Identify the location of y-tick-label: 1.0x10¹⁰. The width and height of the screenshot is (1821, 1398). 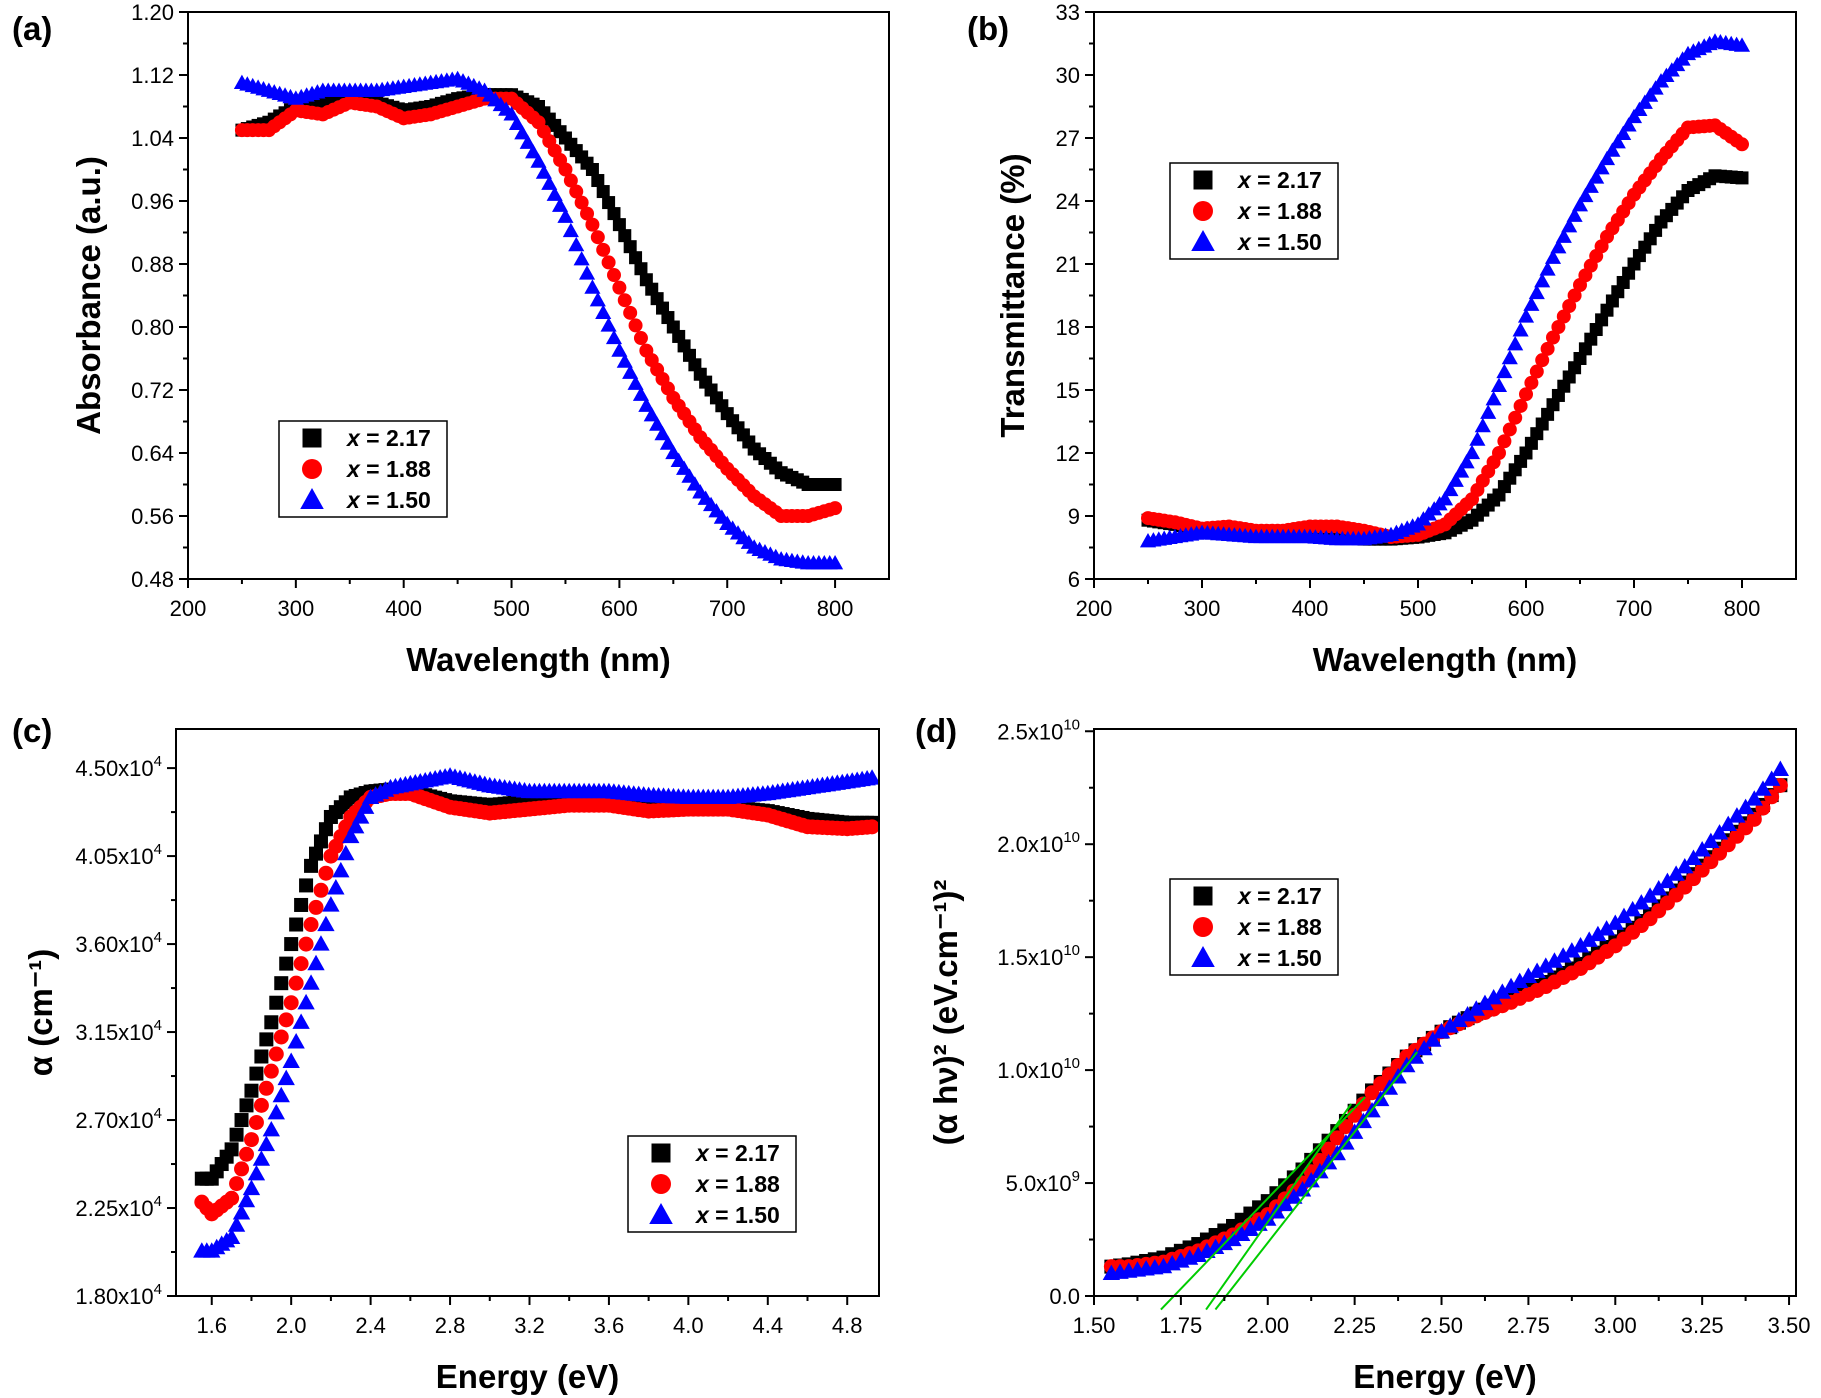
(1038, 1069).